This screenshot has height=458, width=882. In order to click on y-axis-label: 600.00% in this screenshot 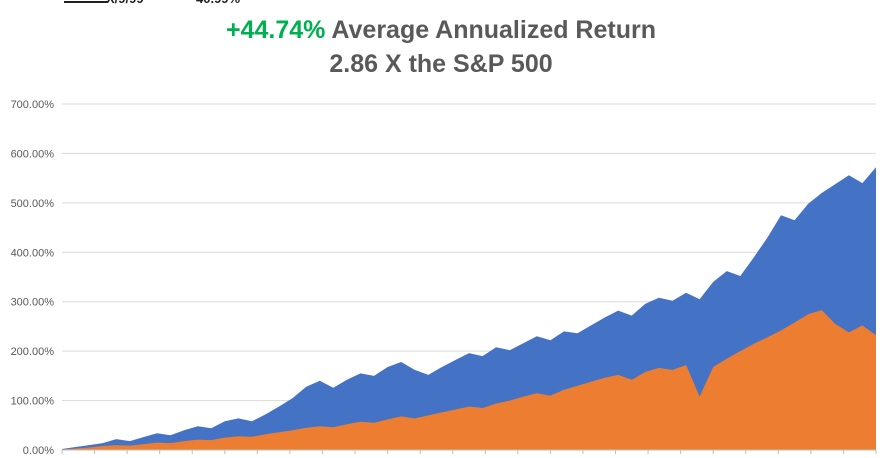, I will do `click(33, 154)`.